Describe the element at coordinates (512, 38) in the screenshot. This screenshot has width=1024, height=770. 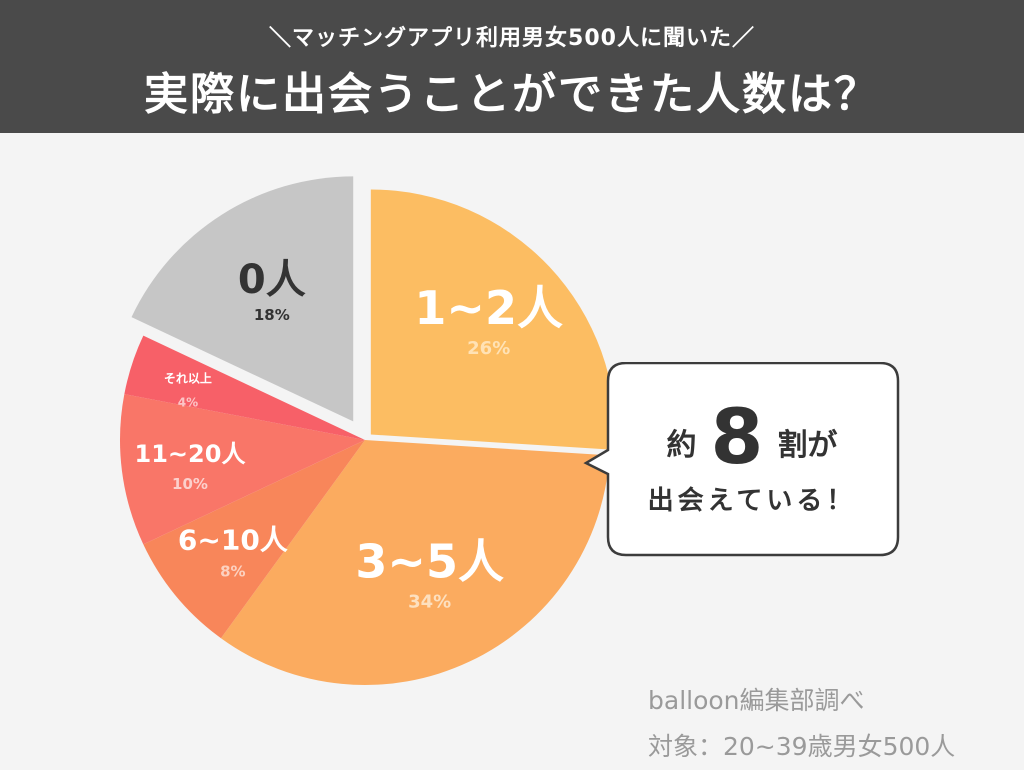
I see `chart-subtitle: ＼マッチングアプリ利用男女500人に聞いた／` at that location.